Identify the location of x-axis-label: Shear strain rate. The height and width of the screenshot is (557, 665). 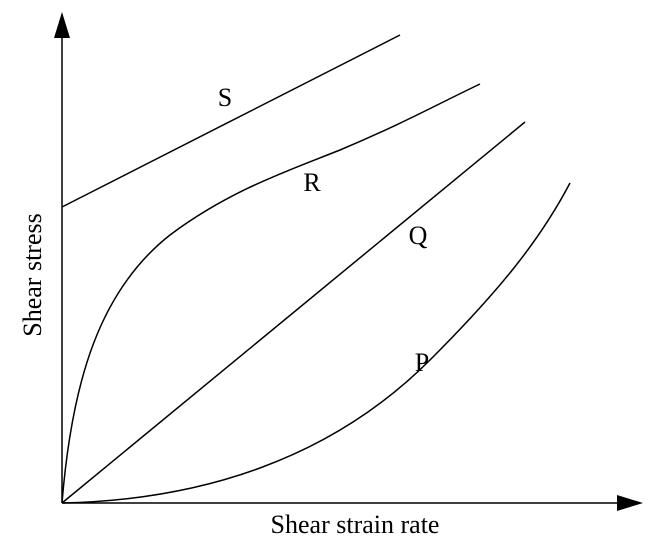
(355, 524).